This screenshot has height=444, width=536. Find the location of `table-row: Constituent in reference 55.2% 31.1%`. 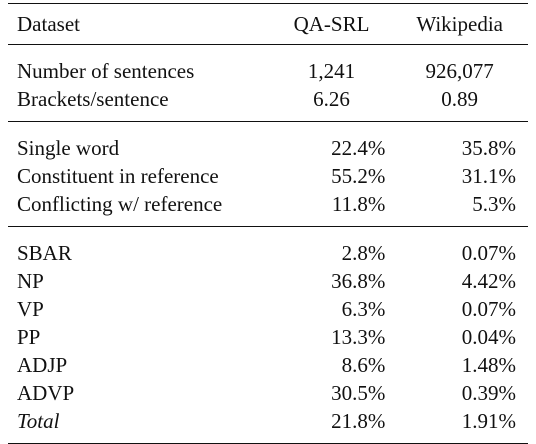

table-row: Constituent in reference 55.2% 31.1% is located at coordinates (268, 176).